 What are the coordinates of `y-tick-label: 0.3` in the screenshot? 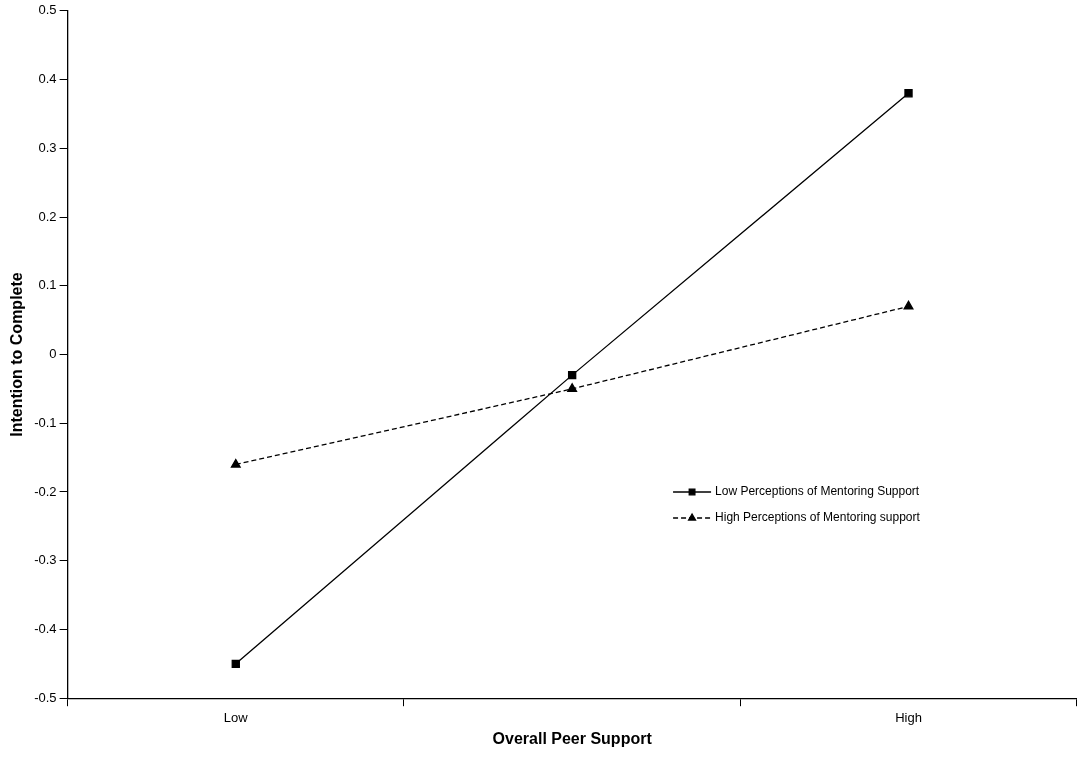 It's located at (47, 147).